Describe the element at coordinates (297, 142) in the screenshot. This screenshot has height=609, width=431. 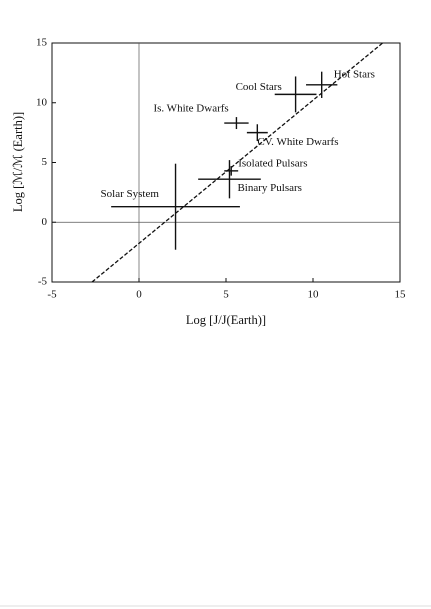
I see `point-label: CV. White Dwarfs` at that location.